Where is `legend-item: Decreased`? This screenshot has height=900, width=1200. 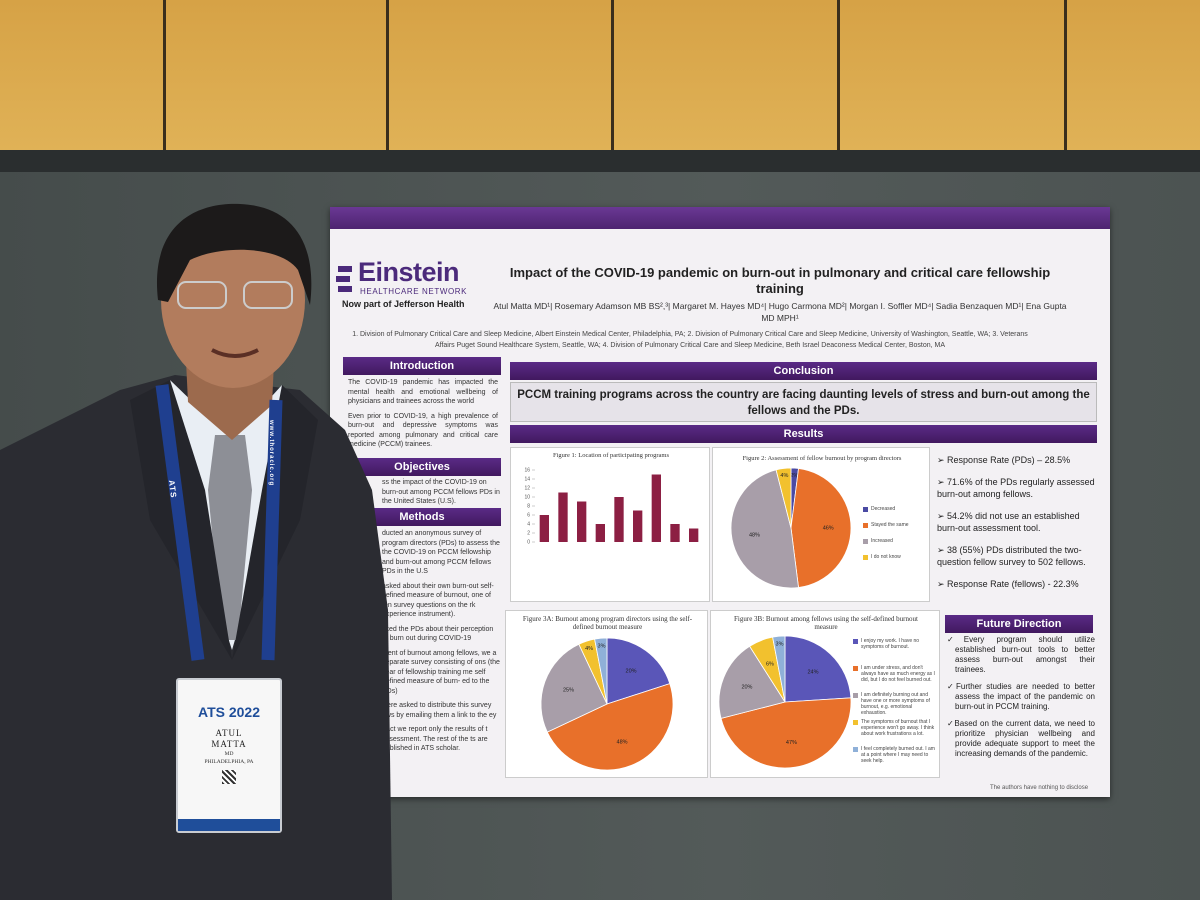
legend-item: Decreased is located at coordinates (894, 509).